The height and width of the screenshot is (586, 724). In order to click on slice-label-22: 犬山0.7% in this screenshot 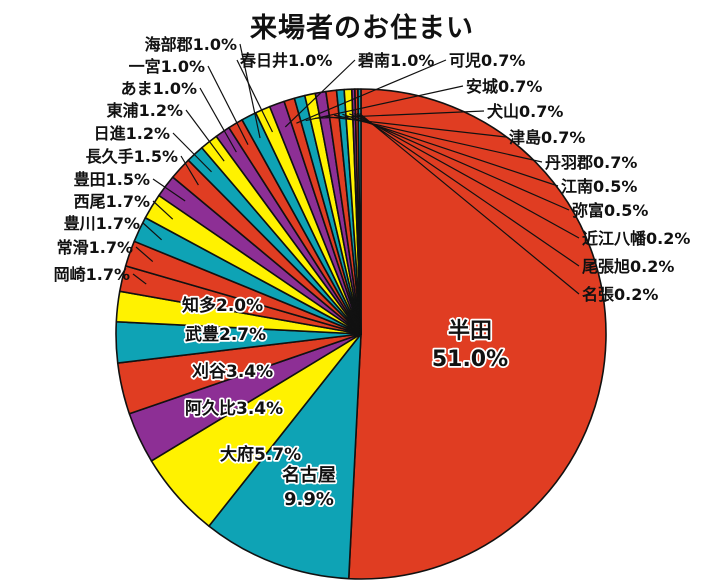, I will do `click(525, 111)`.